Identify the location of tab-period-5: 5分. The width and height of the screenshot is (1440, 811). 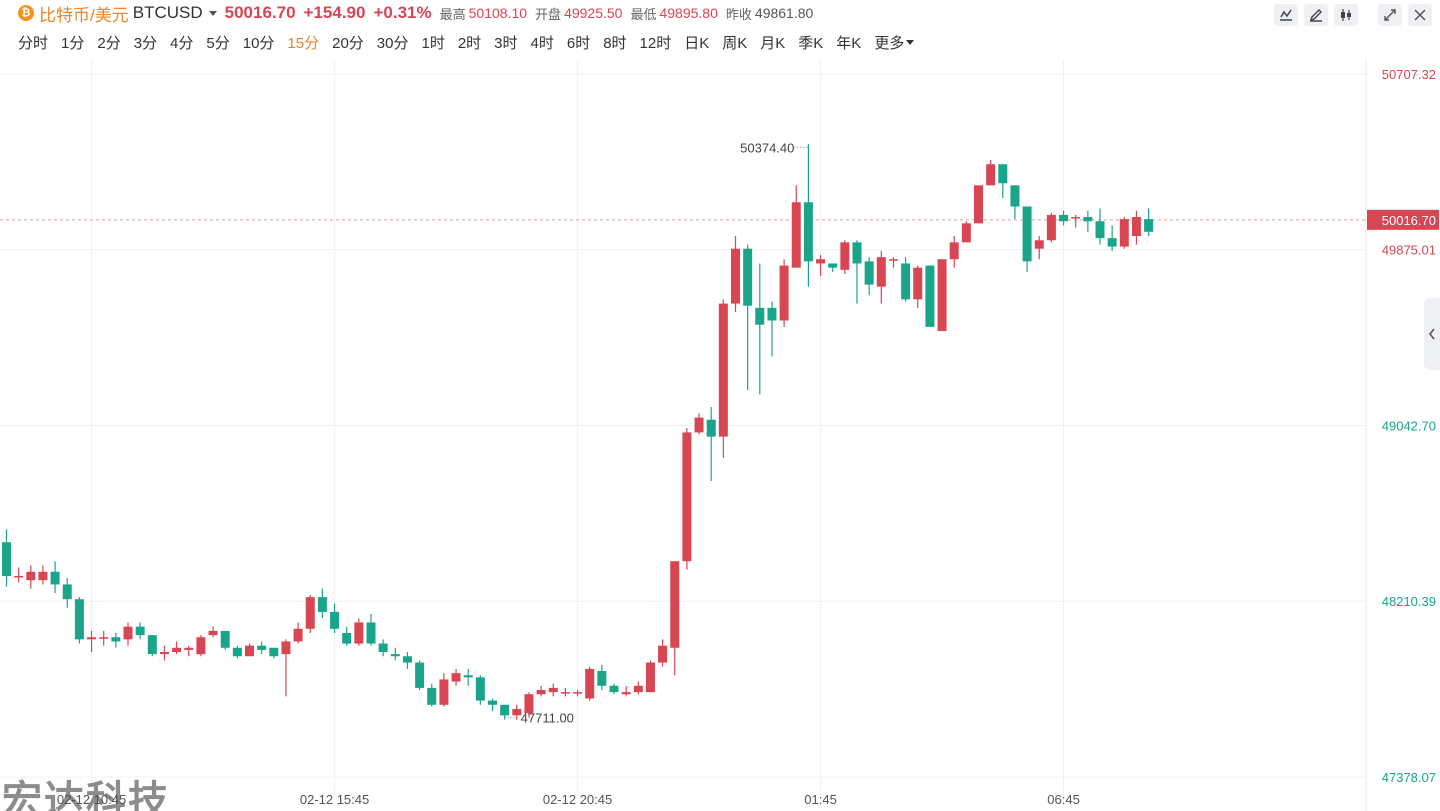
(218, 43).